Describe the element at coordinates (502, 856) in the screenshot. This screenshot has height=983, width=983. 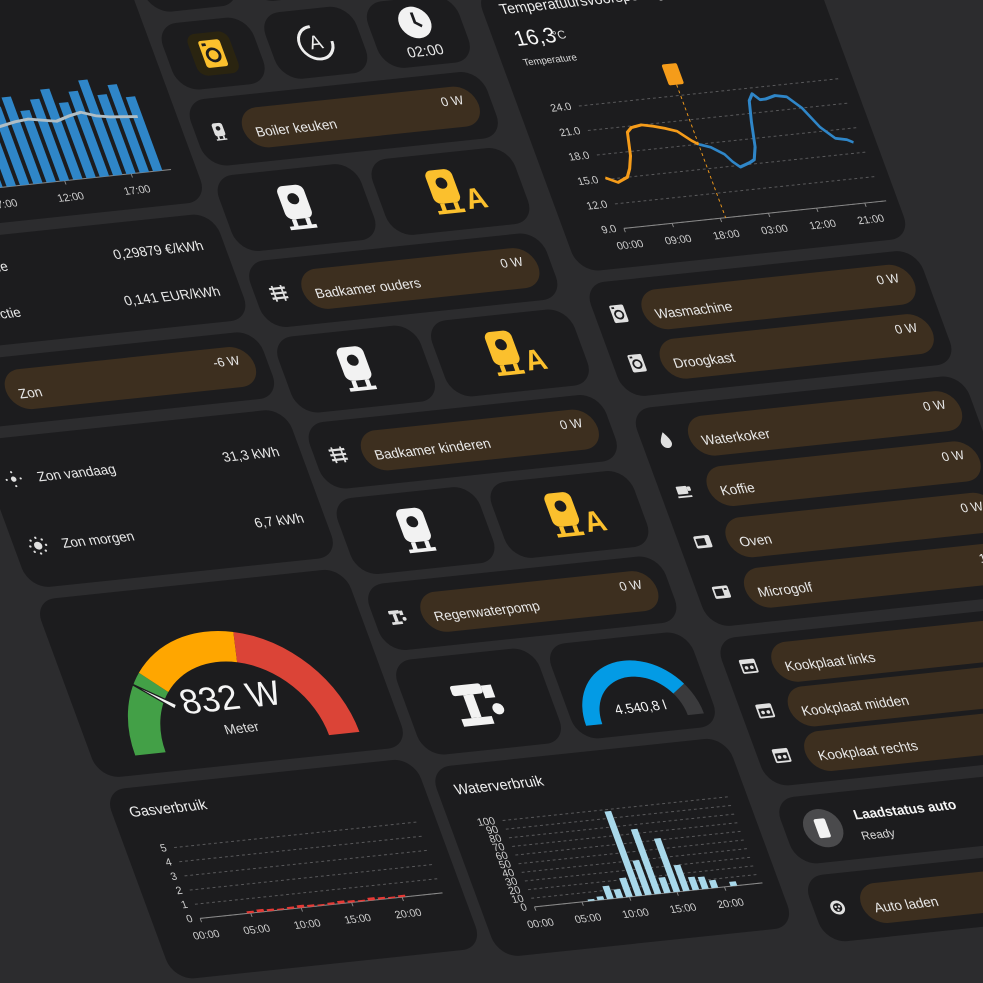
I see `y-tick-label: 60` at that location.